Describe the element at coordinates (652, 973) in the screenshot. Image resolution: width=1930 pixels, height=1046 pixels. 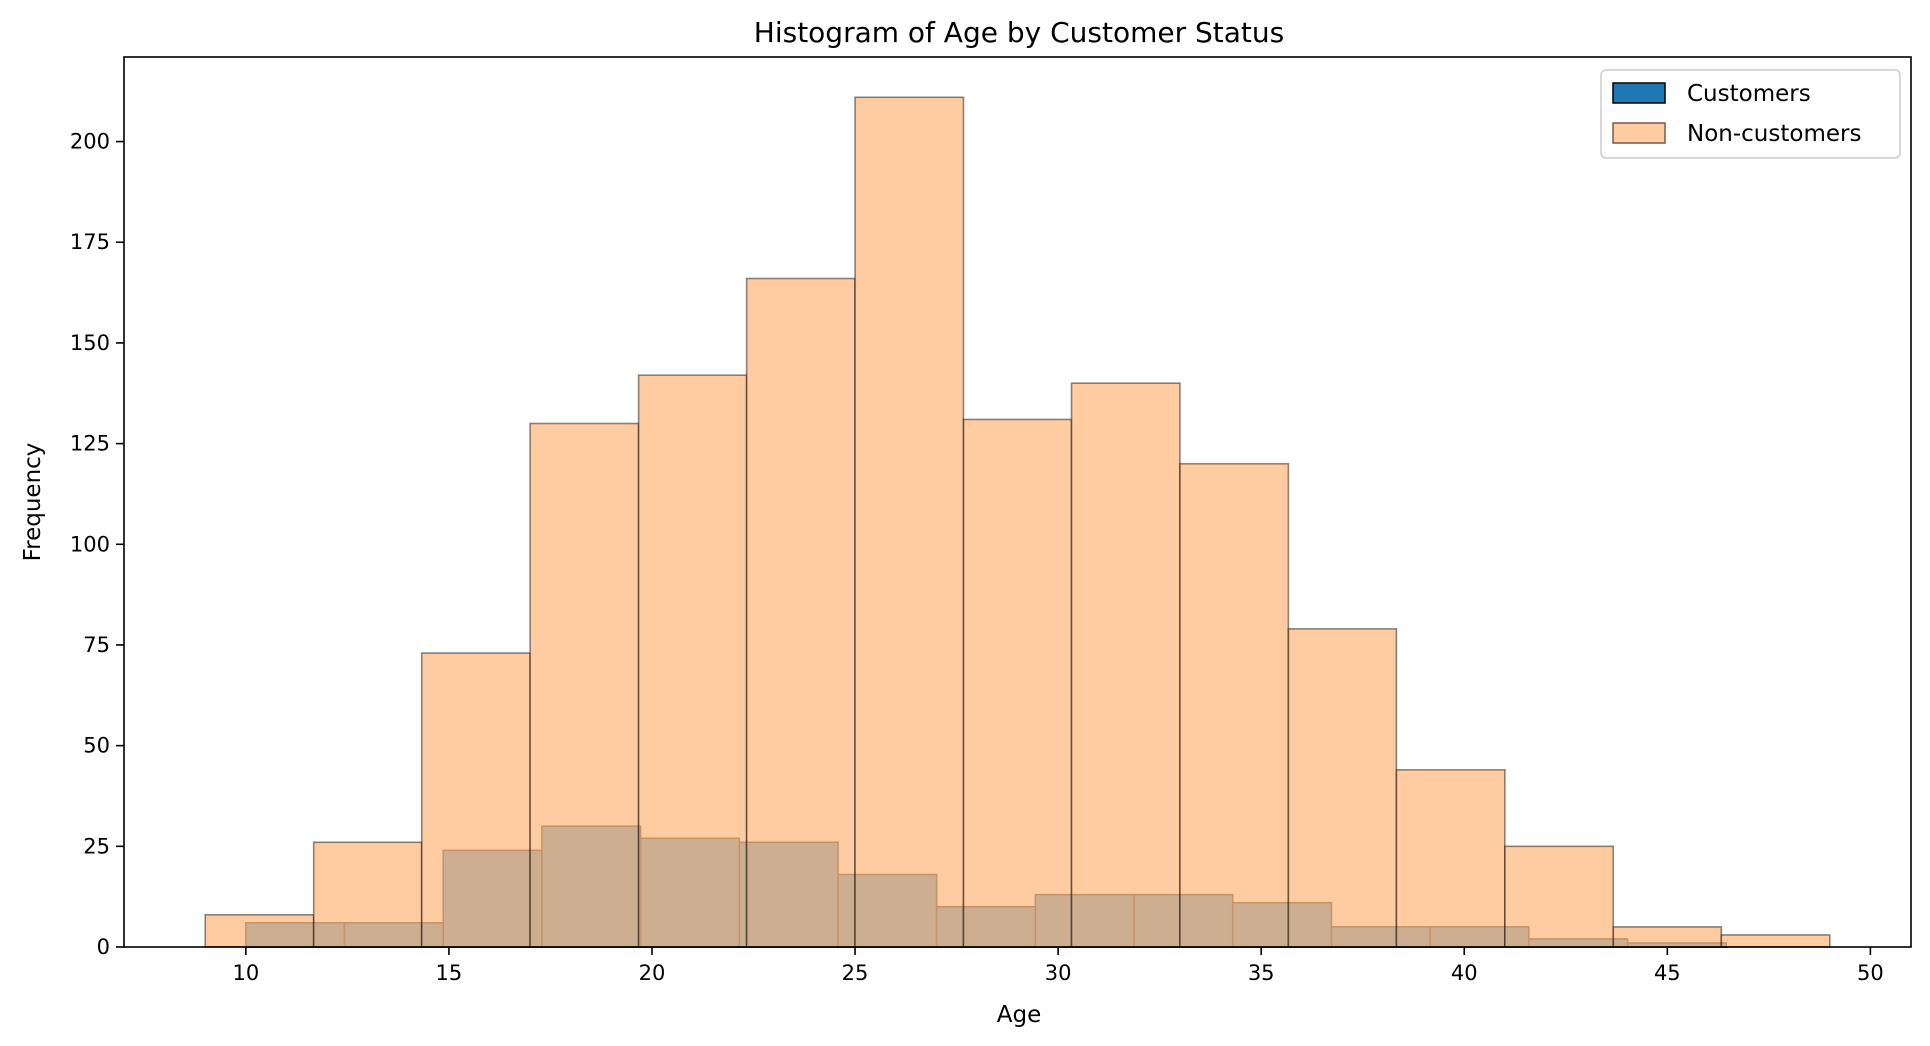
I see `x-tick-label: 20` at that location.